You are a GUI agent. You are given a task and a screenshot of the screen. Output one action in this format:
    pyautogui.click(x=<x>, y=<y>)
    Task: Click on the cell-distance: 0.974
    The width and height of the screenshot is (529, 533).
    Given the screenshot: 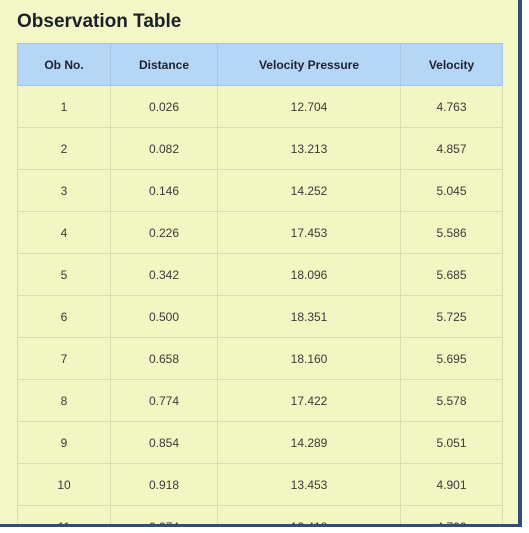 What is the action you would take?
    pyautogui.click(x=164, y=514)
    